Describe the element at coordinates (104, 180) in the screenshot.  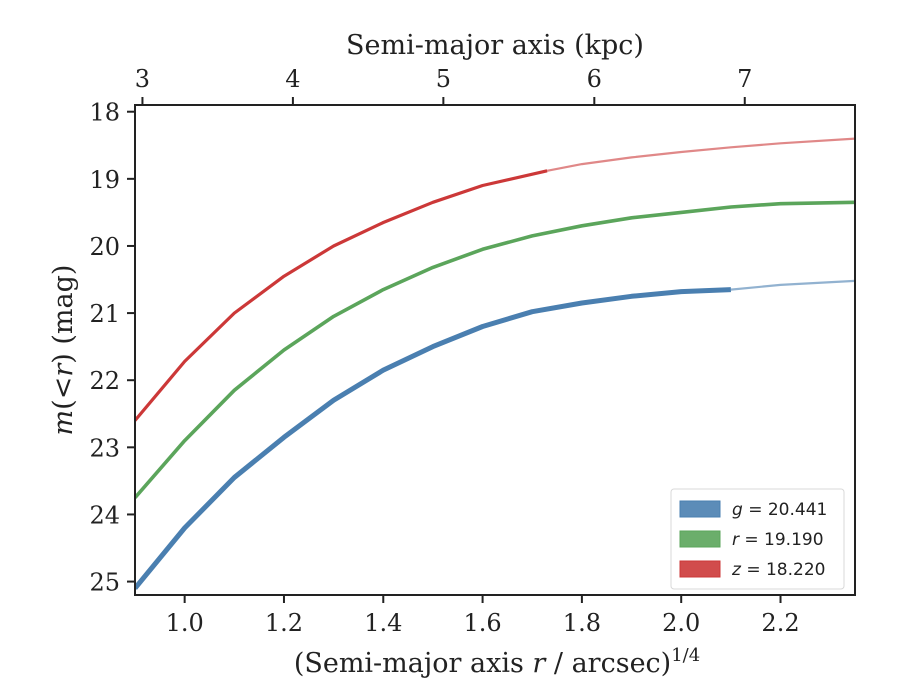
I see `y-tick-label: 19` at that location.